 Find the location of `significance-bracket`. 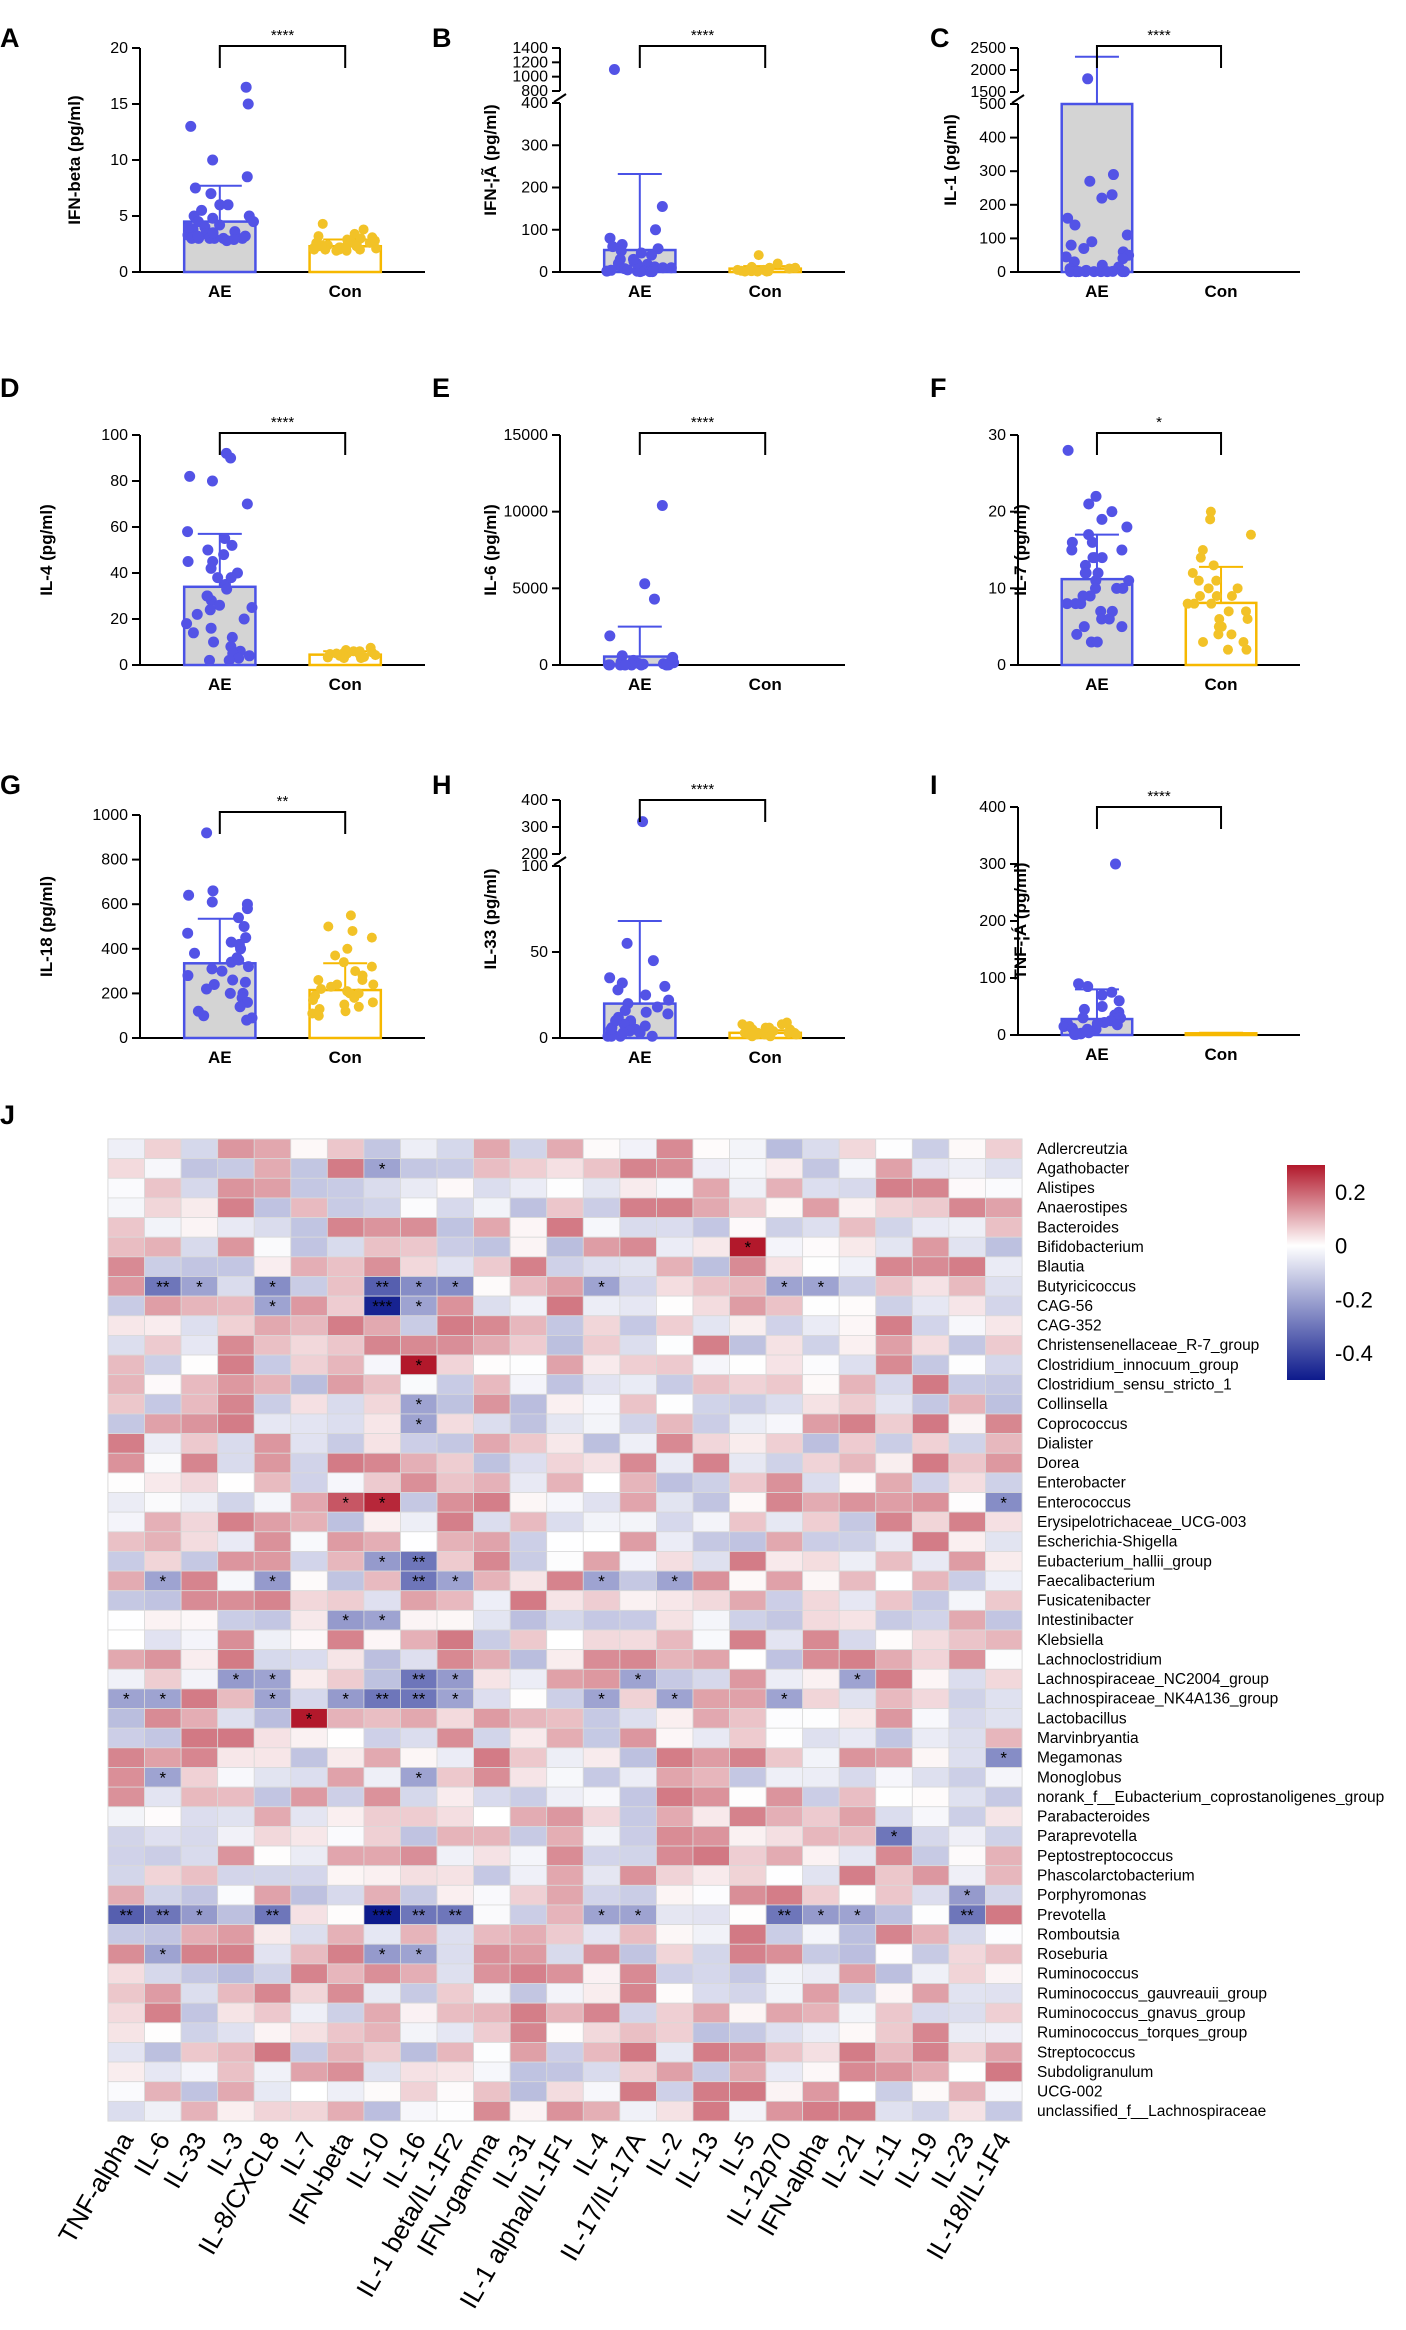

significance-bracket is located at coordinates (282, 56).